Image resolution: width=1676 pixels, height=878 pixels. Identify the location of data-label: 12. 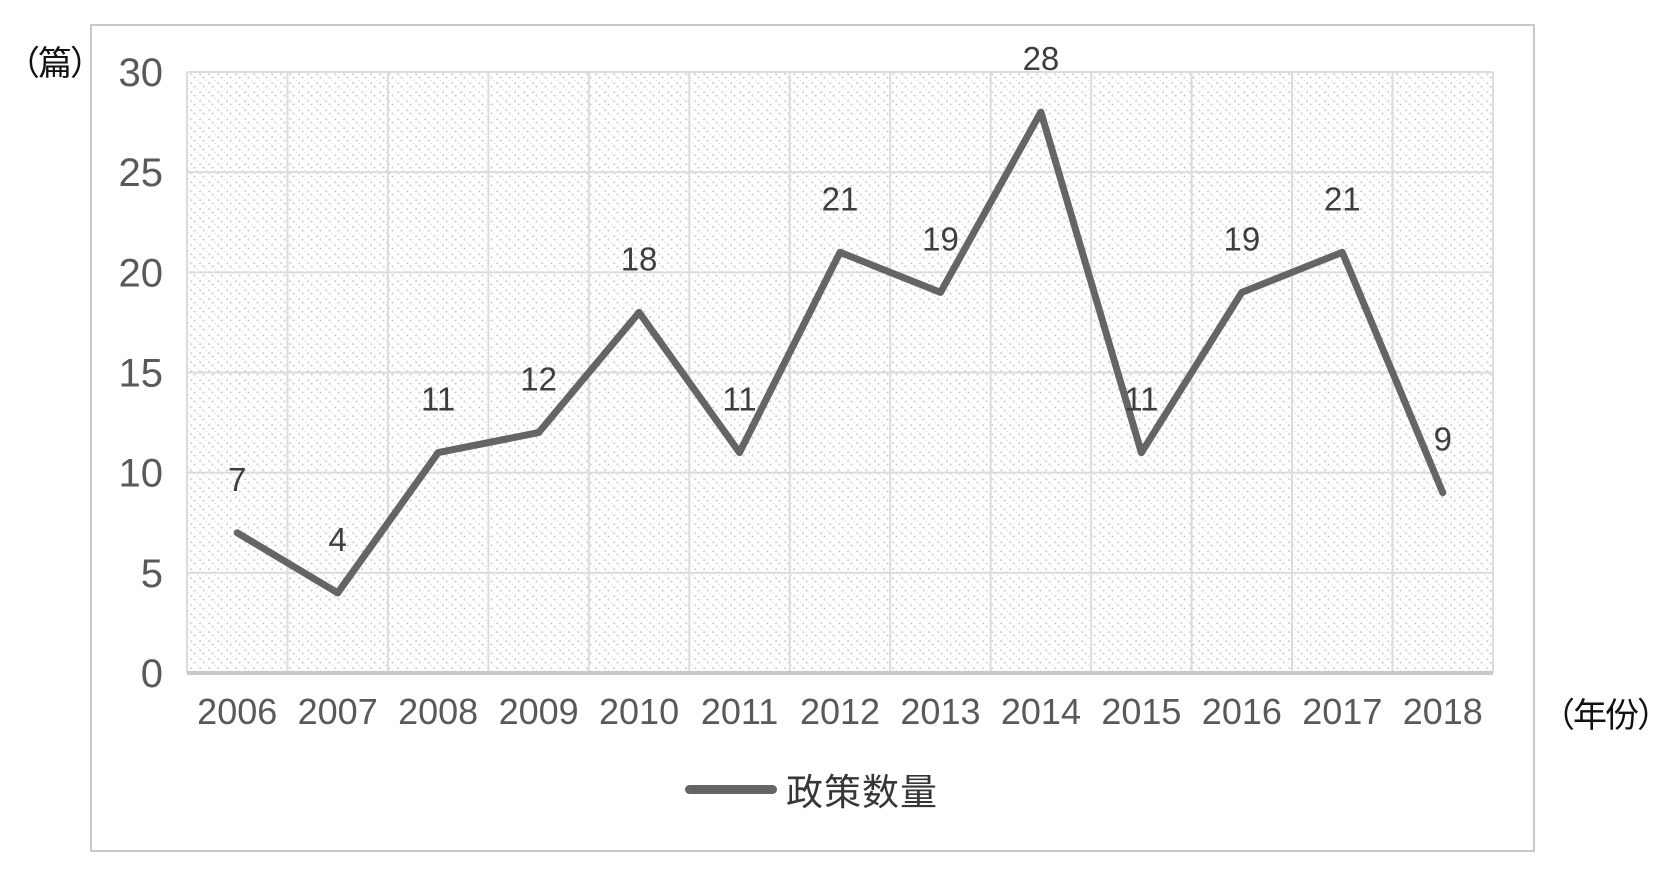
(538, 379).